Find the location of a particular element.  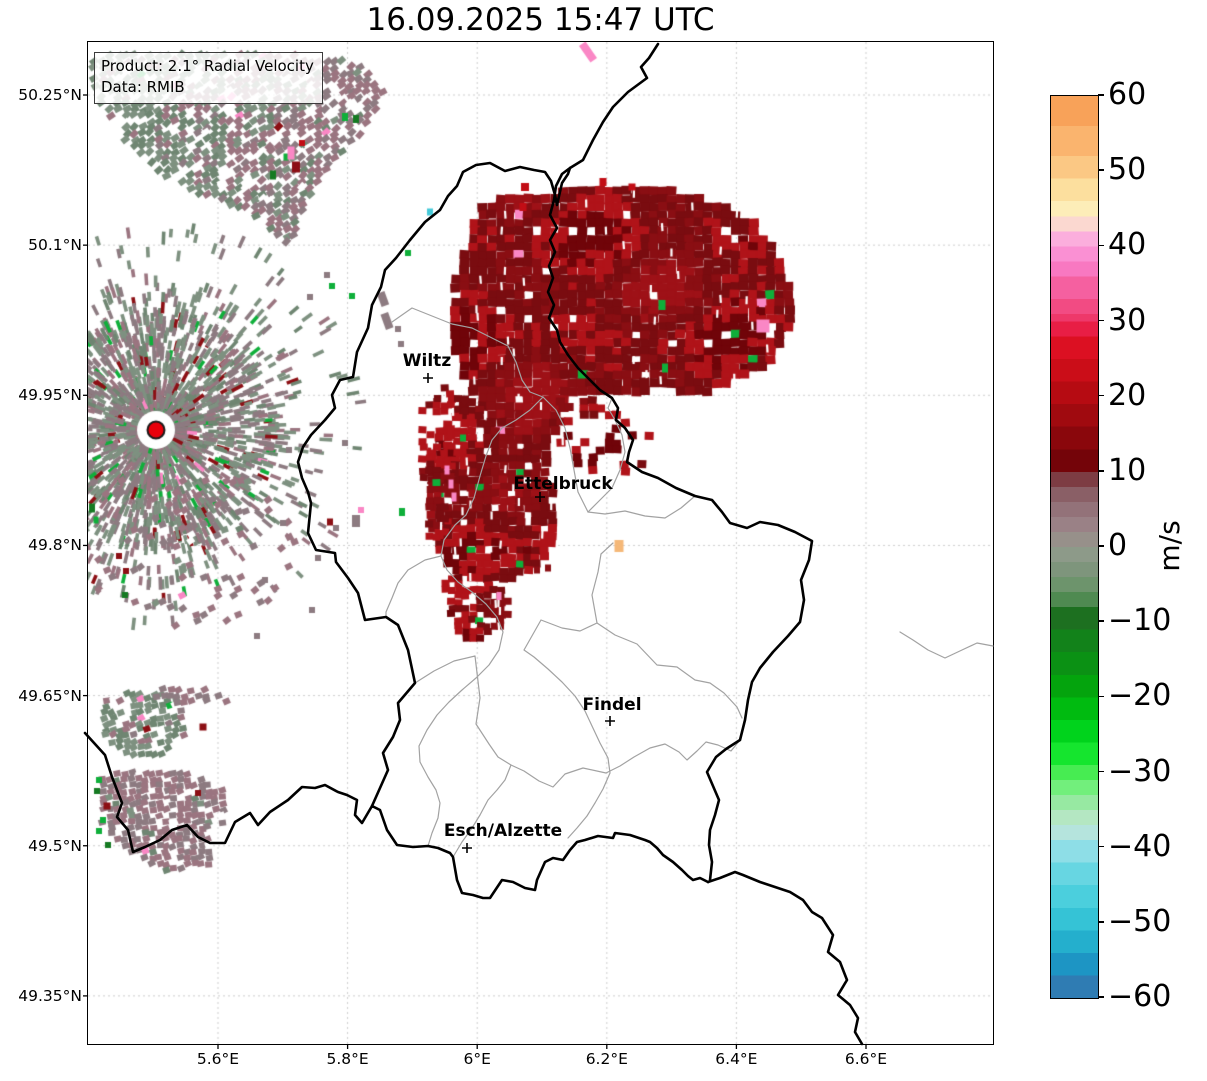

lon-tick-label: 6.4°E is located at coordinates (736, 1059).